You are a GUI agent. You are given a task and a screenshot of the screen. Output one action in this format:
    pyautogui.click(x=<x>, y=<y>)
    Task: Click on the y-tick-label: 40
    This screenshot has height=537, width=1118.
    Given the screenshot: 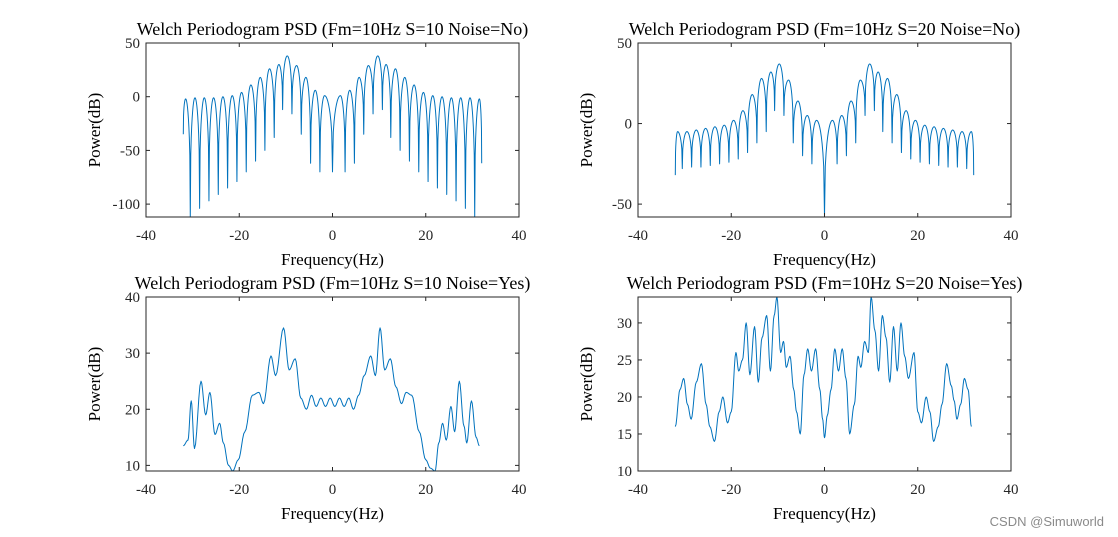 What is the action you would take?
    pyautogui.click(x=132, y=298)
    